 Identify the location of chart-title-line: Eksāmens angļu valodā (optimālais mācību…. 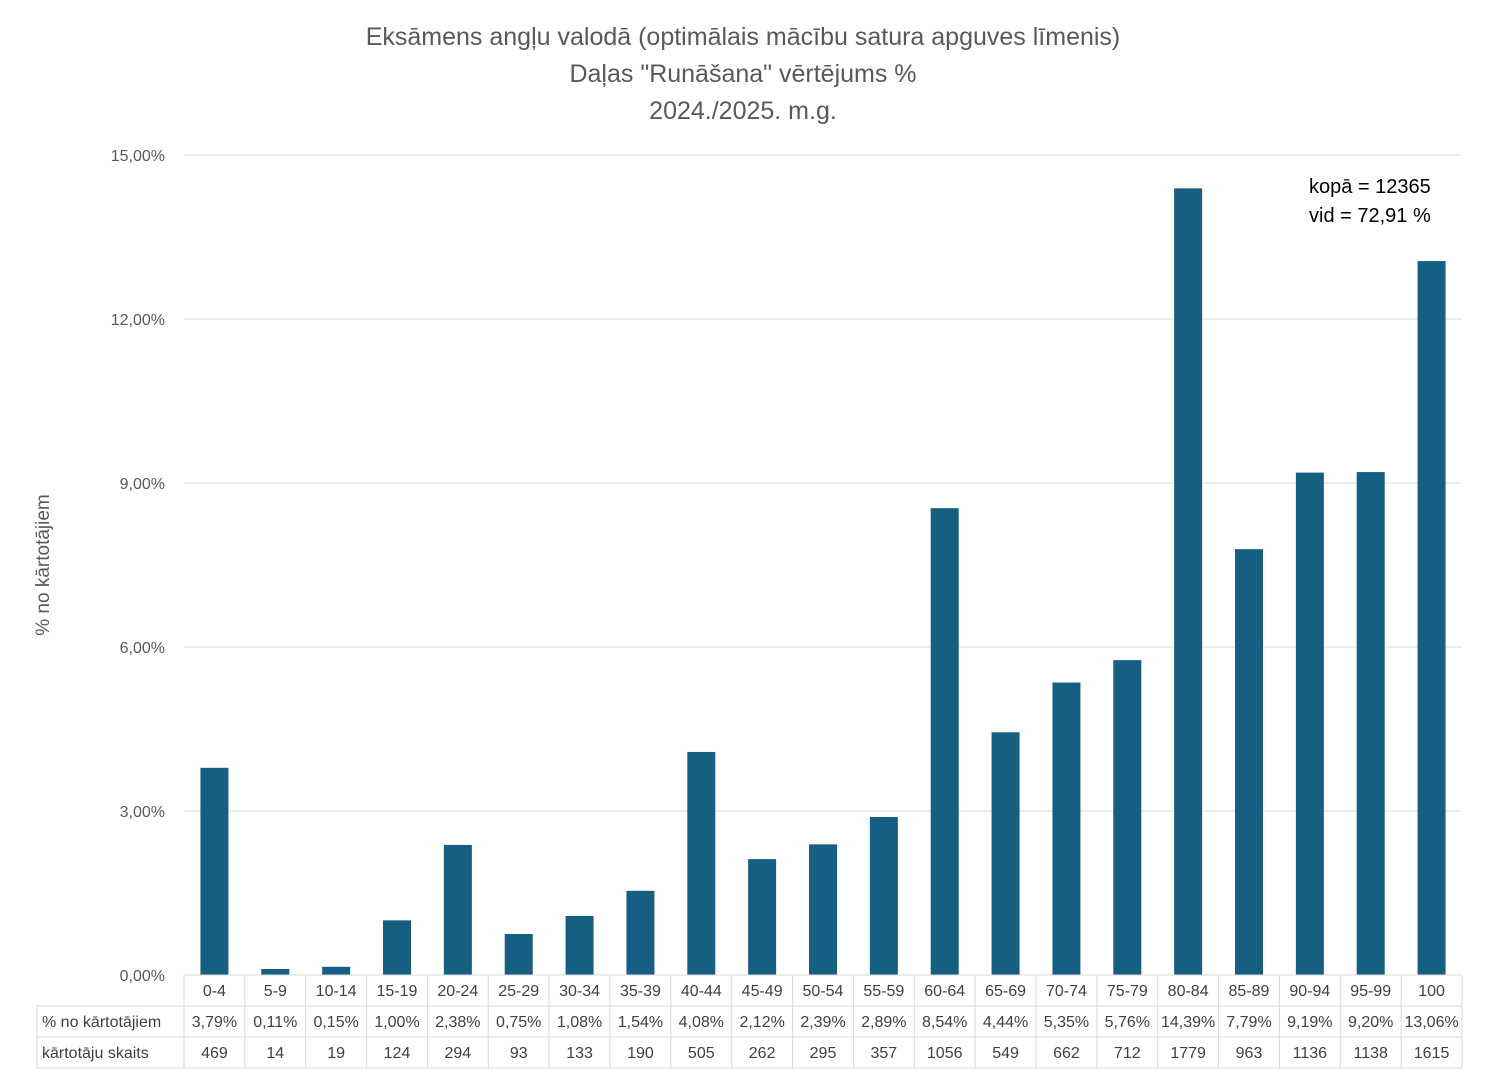
(743, 37).